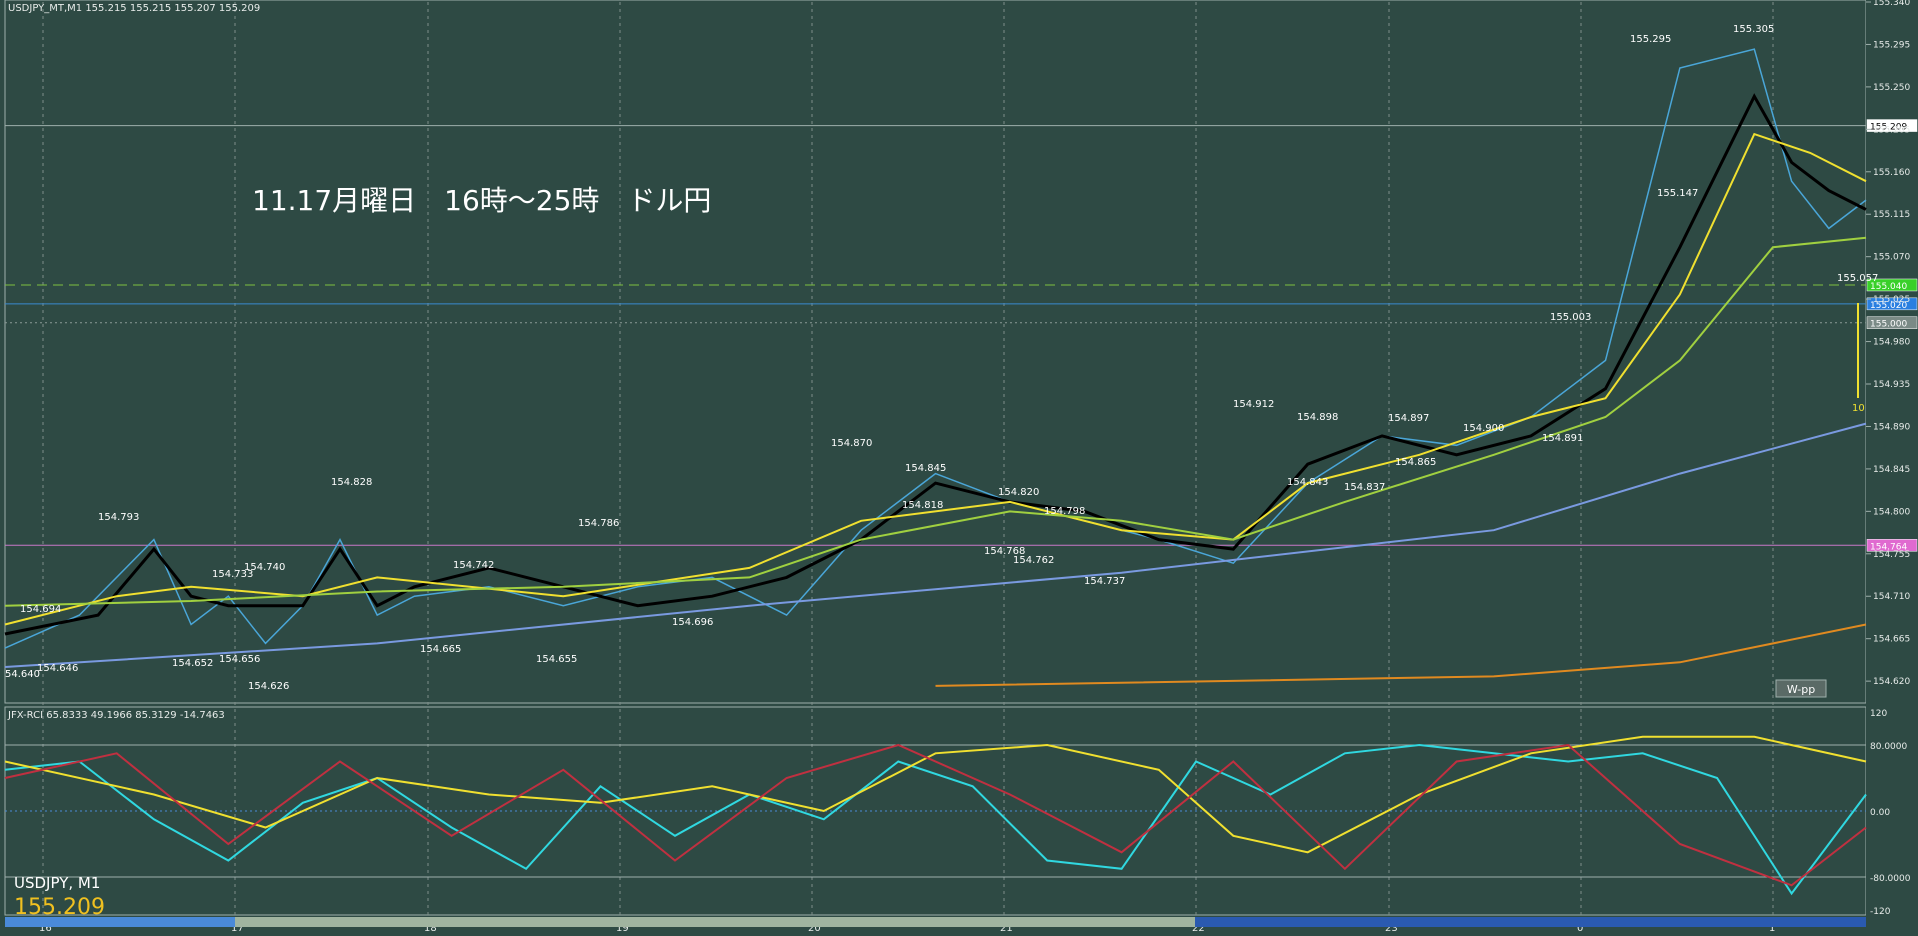 The image size is (1918, 936). Describe the element at coordinates (57, 883) in the screenshot. I see `corner-symbol: USDJPY, M1` at that location.